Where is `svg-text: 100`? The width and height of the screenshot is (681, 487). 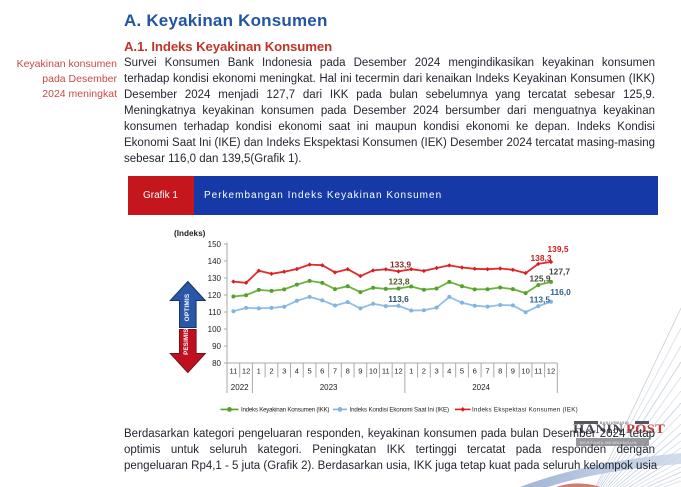 svg-text: 100 is located at coordinates (215, 329).